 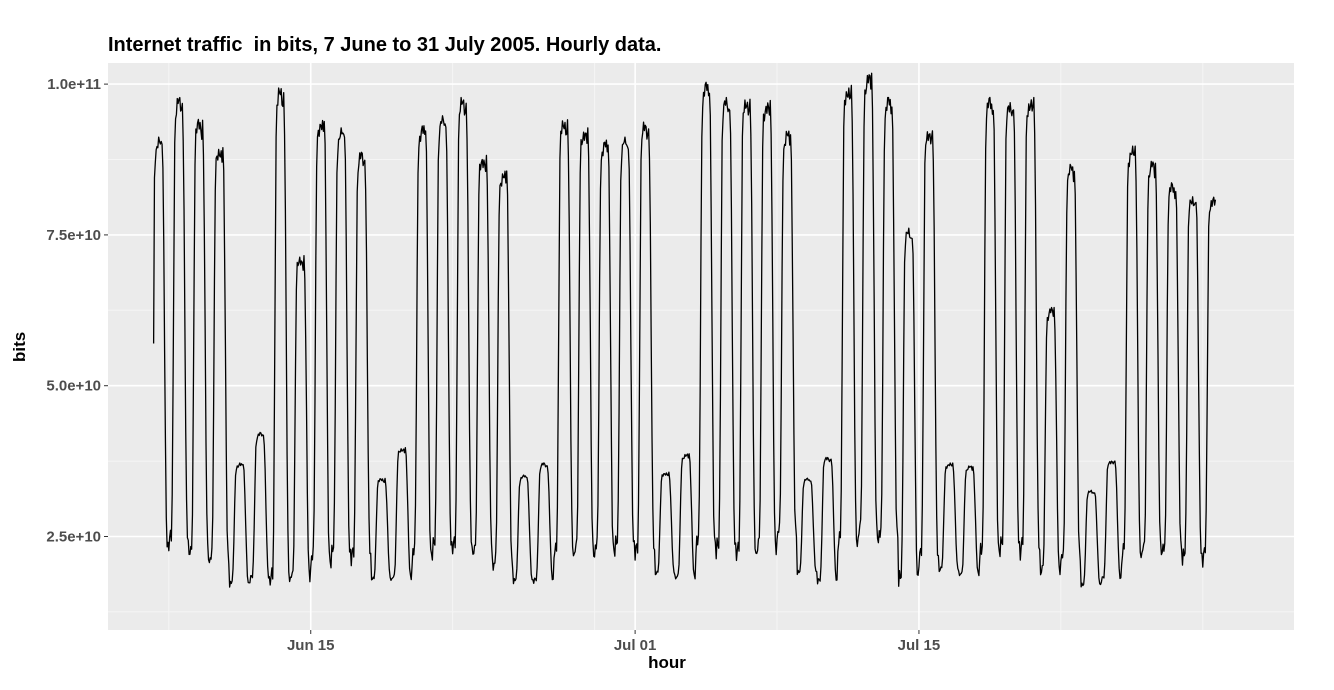 I want to click on x-tick-label: Jul 01, so click(x=635, y=645).